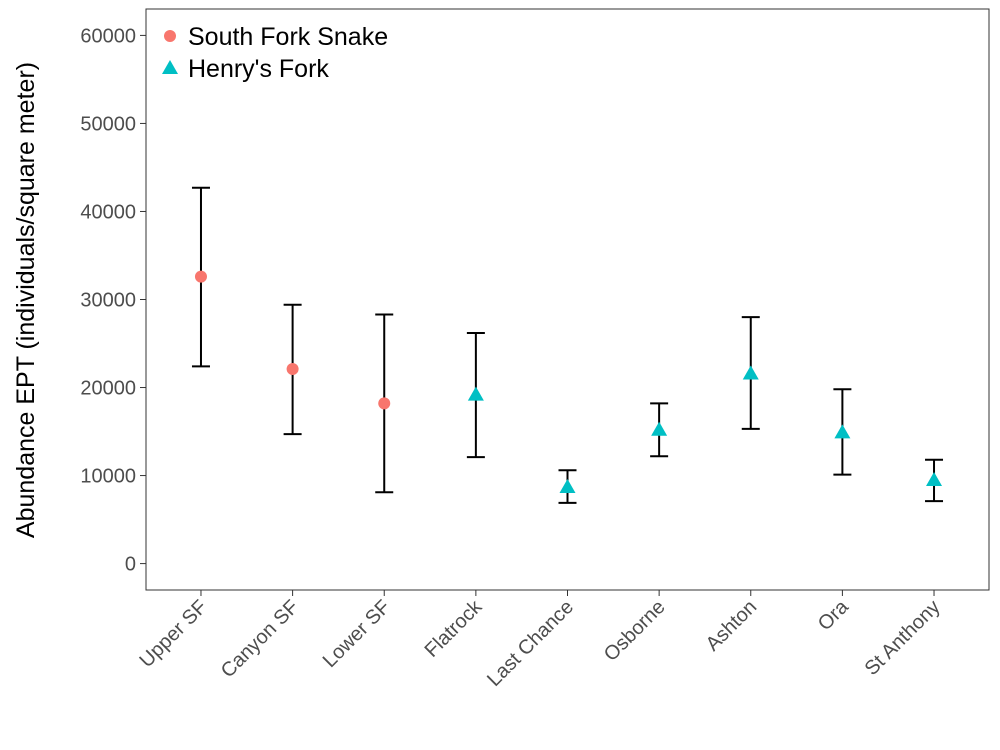  What do you see at coordinates (108, 124) in the screenshot?
I see `y-tick-label: 50000` at bounding box center [108, 124].